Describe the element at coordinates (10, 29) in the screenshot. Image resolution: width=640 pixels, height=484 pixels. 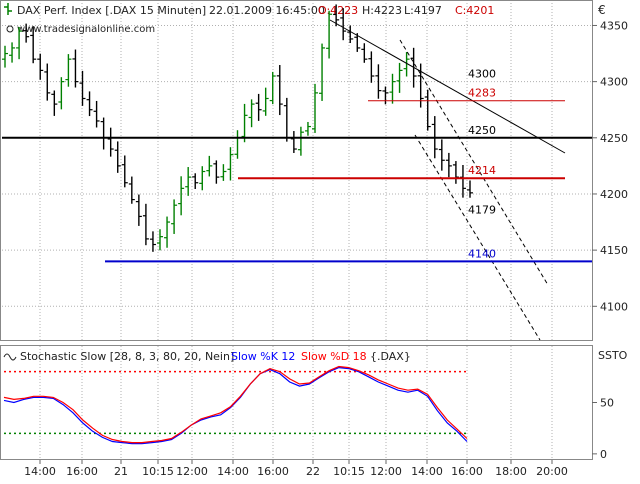
I see `watermark-dot-icon` at that location.